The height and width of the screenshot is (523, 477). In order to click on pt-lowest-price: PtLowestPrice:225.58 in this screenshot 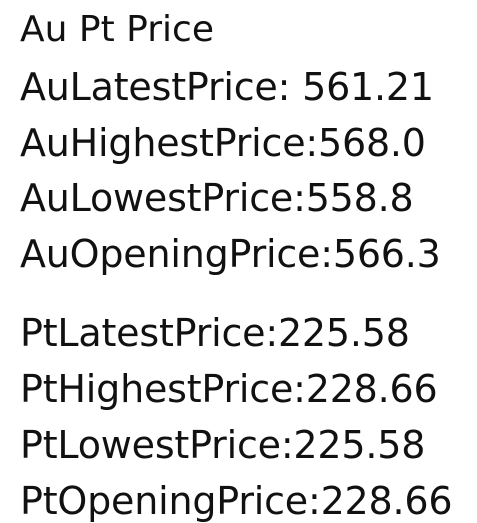, I will do `click(223, 445)`.